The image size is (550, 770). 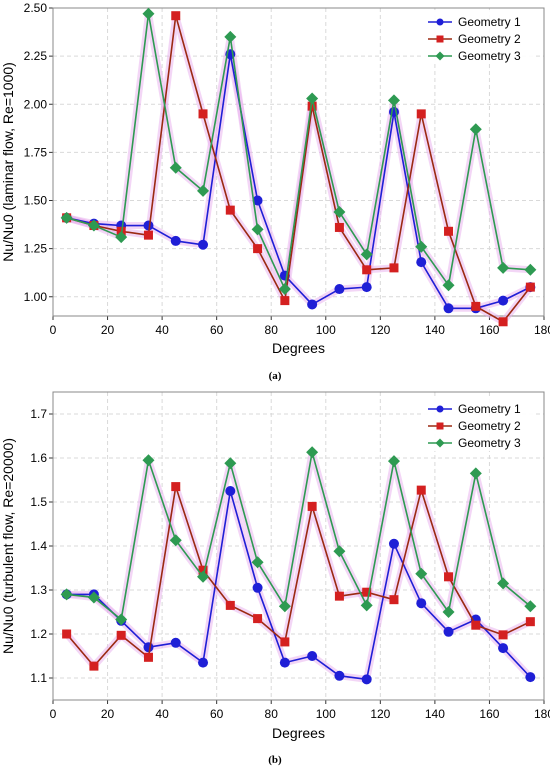 What do you see at coordinates (435, 714) in the screenshot?
I see `x-tick-label: 140` at bounding box center [435, 714].